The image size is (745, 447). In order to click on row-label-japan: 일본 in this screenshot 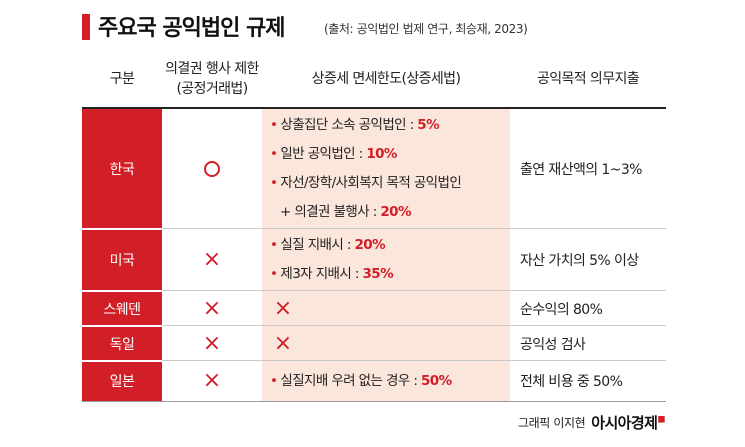, I will do `click(122, 381)`.